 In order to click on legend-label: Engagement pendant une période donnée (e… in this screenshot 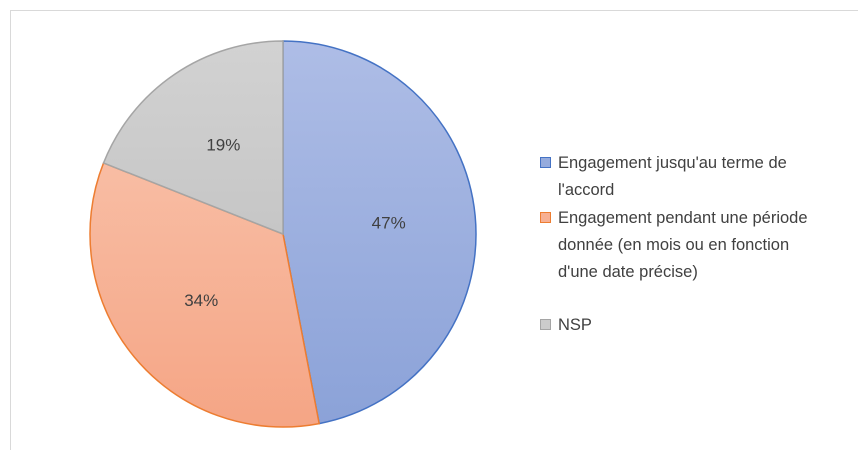, I will do `click(683, 245)`.